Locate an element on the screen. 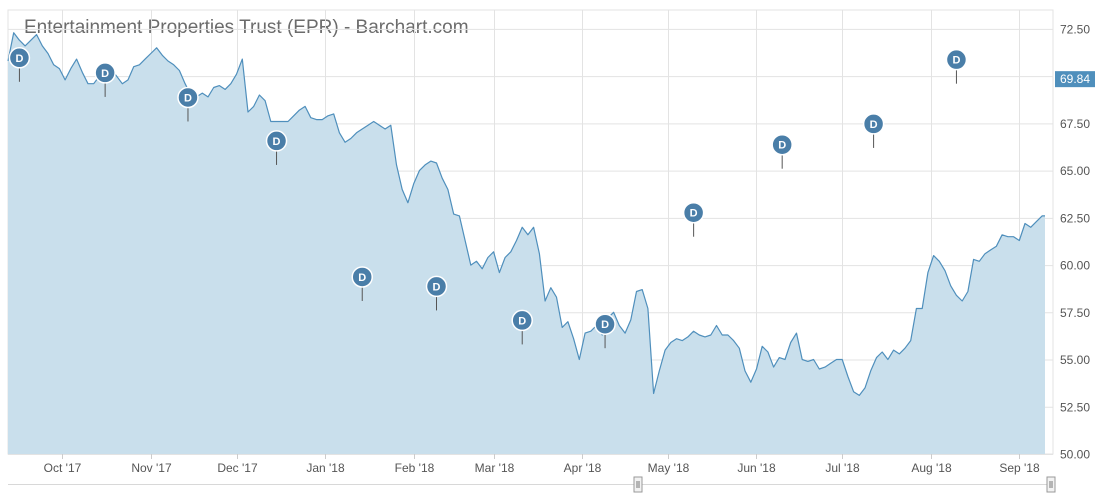 This screenshot has height=500, width=1097. navigator-handle-left is located at coordinates (638, 484).